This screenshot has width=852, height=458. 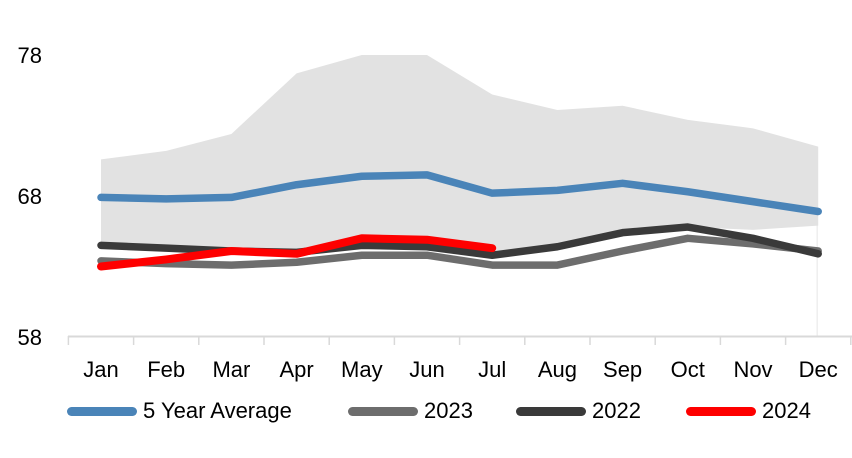 What do you see at coordinates (297, 252) in the screenshot?
I see `line-2024` at bounding box center [297, 252].